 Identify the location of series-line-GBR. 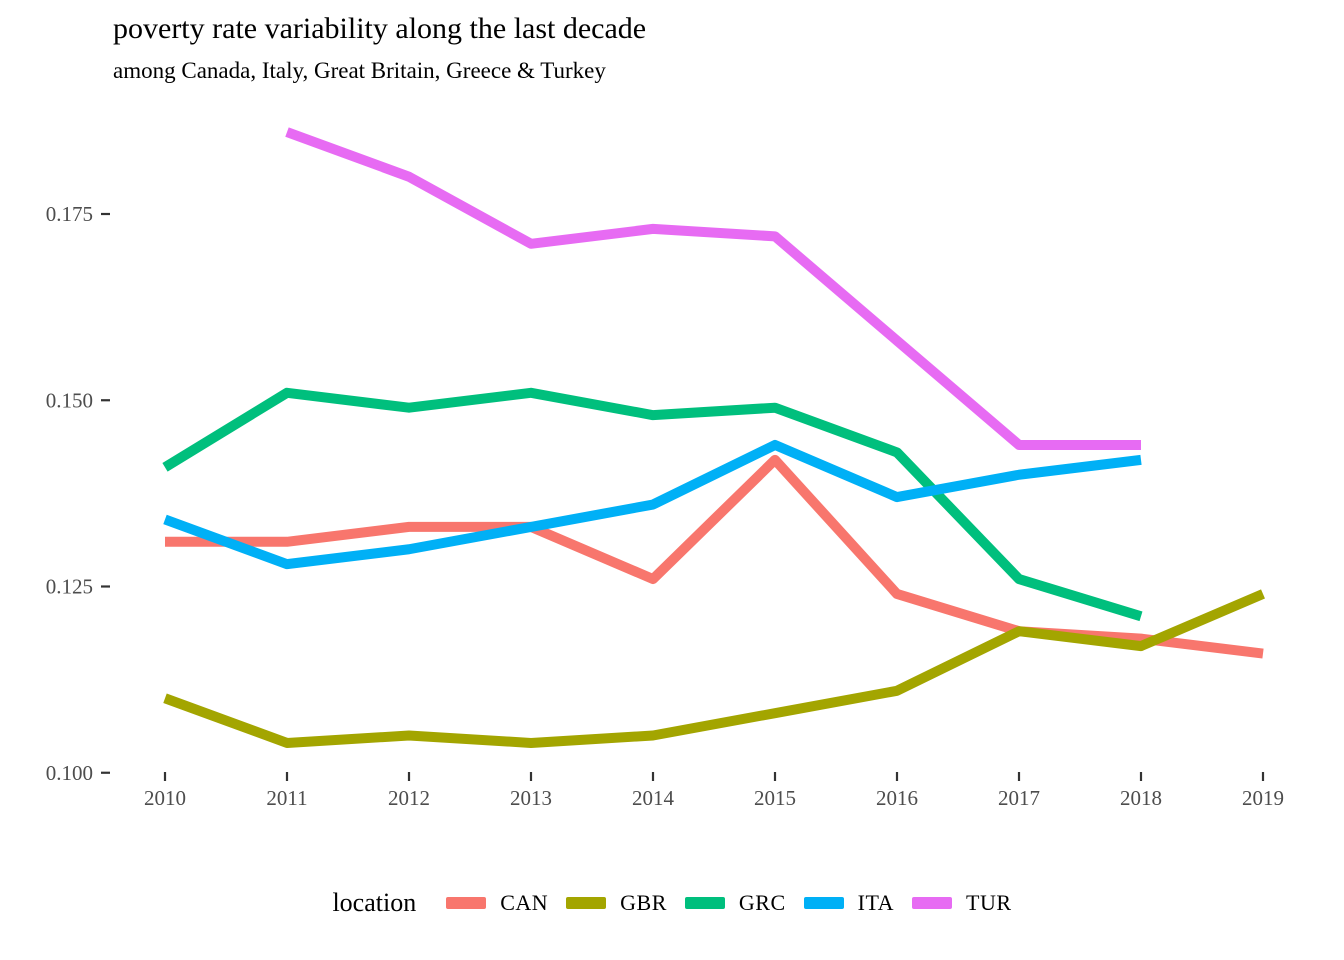
(714, 668).